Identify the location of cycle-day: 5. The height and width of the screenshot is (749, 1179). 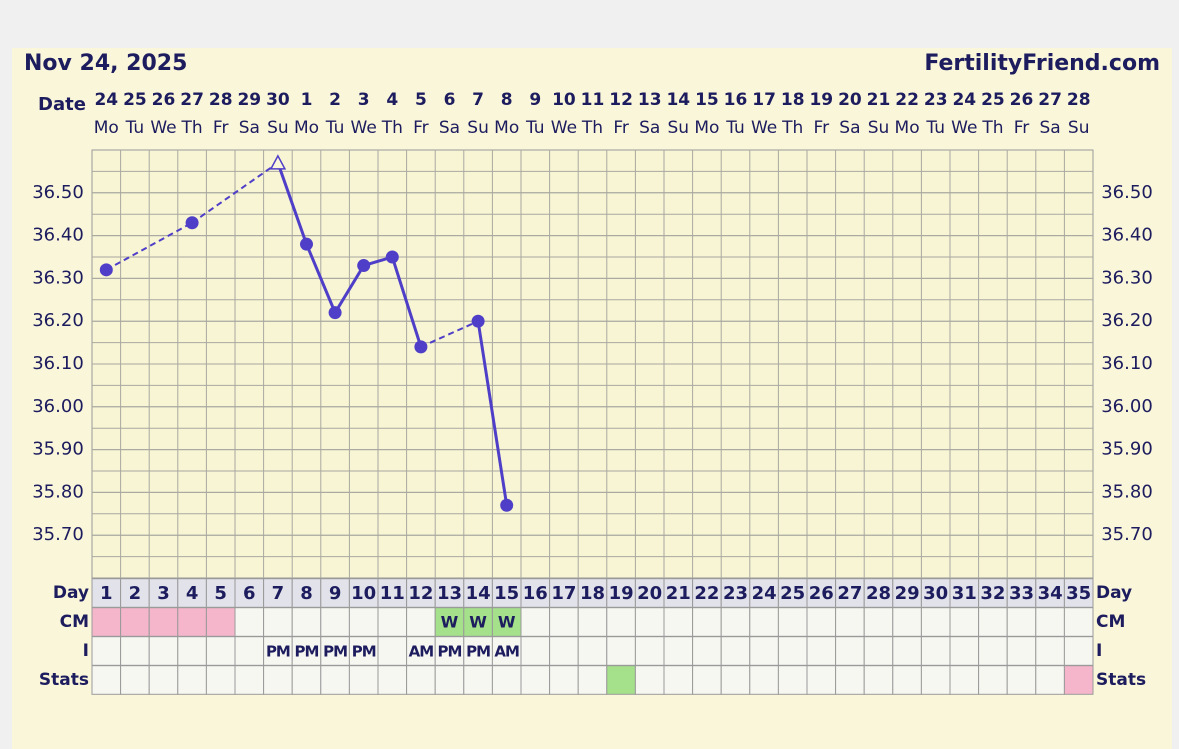
(220, 593).